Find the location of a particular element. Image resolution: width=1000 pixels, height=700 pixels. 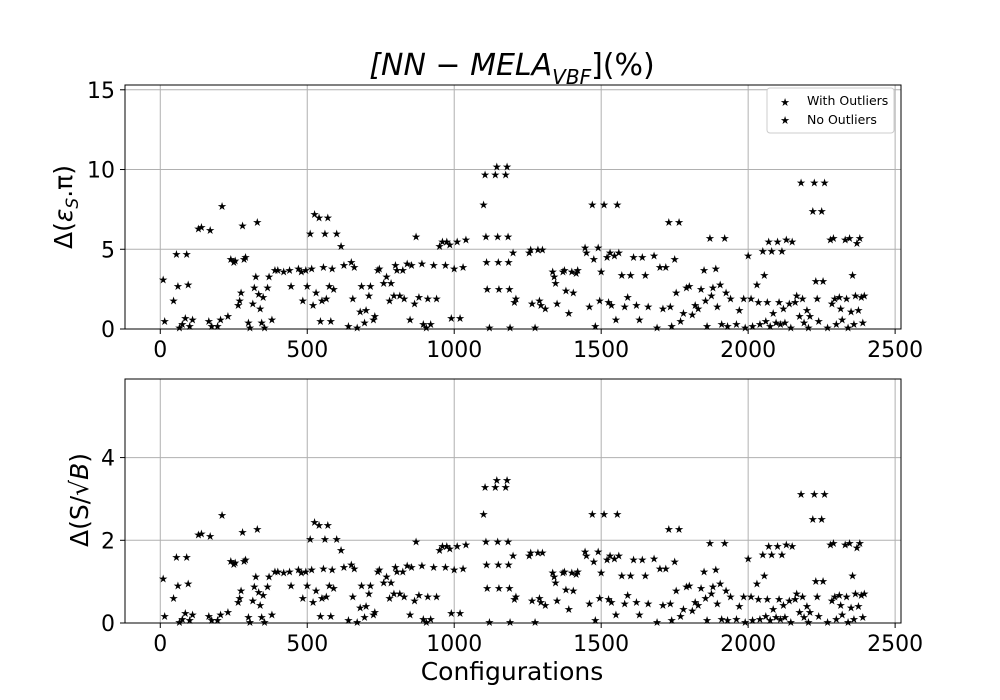

y-tick-label: 10 is located at coordinates (101, 171).